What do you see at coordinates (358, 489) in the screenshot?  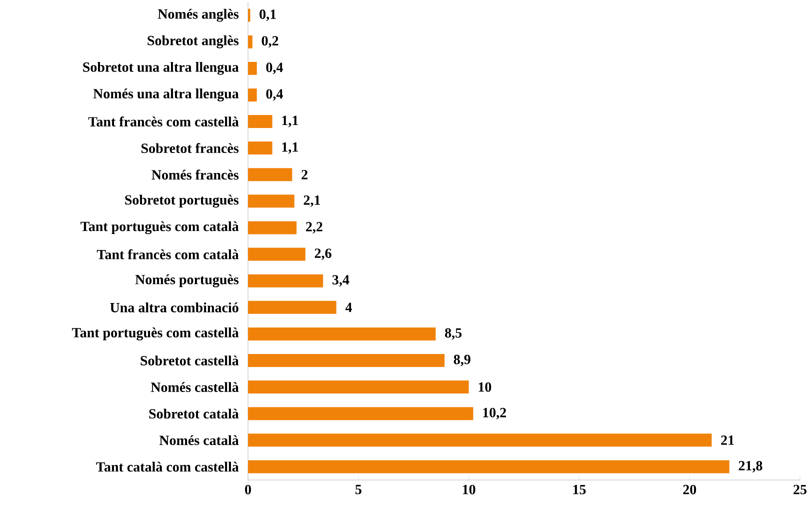 I see `x-tick-label: 5` at bounding box center [358, 489].